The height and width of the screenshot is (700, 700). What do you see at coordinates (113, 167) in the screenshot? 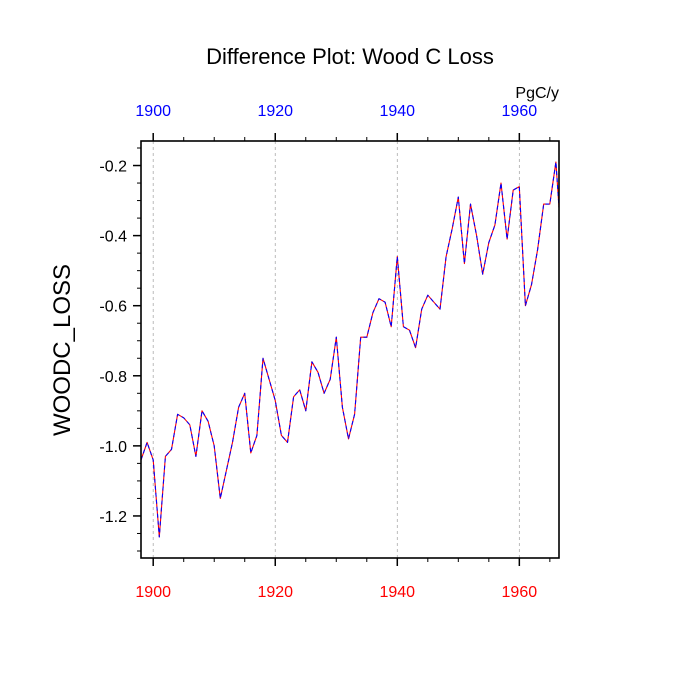
I see `y-tick-label: -0.2` at bounding box center [113, 167].